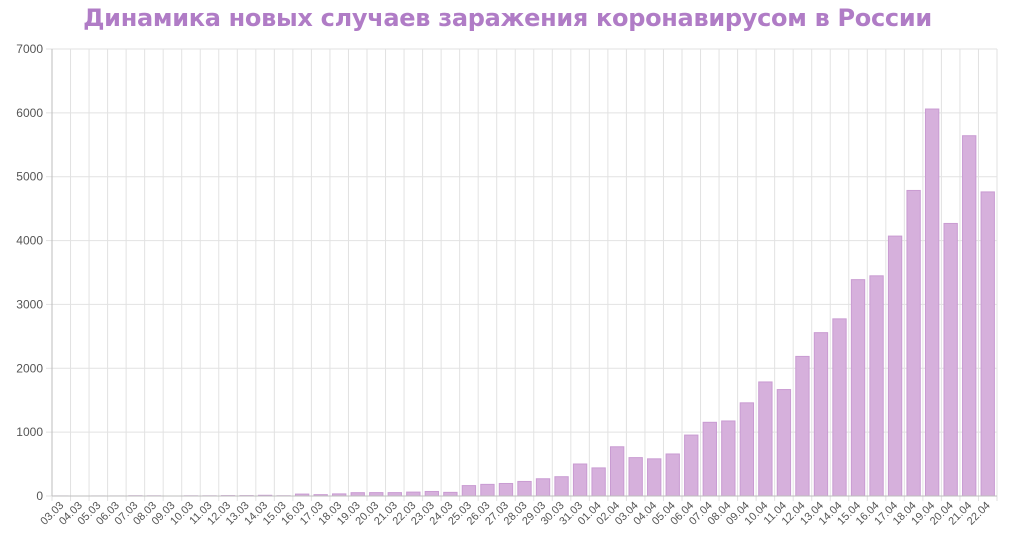  What do you see at coordinates (561, 486) in the screenshot?
I see `bar-30.03` at bounding box center [561, 486].